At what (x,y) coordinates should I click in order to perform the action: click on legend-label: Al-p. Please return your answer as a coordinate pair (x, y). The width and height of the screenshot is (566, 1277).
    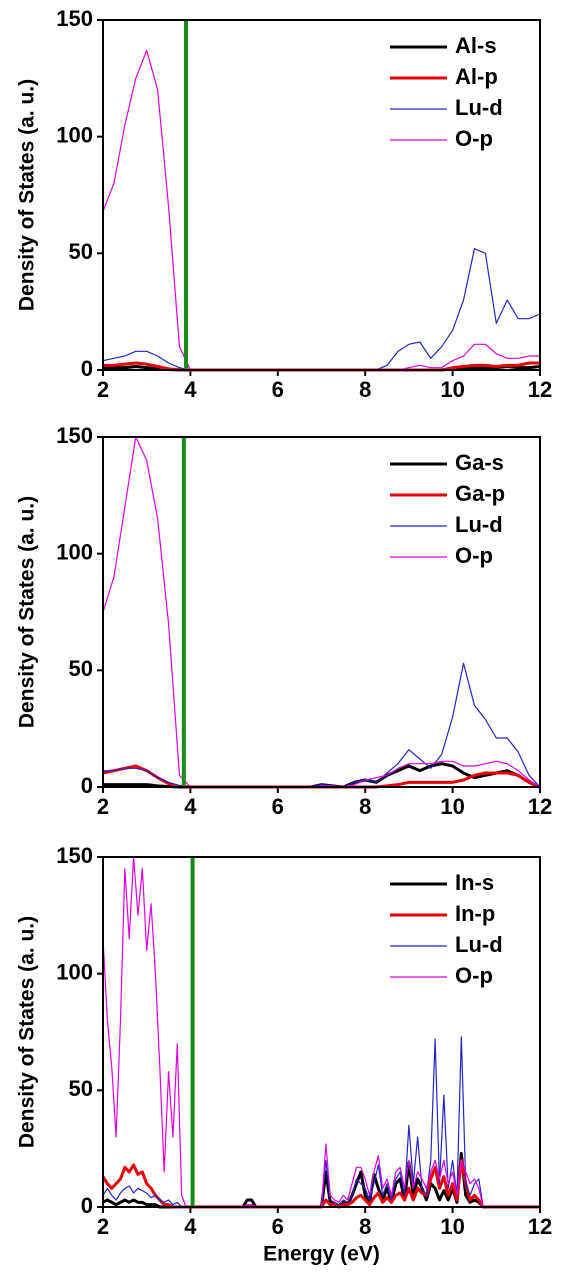
    Looking at the image, I should click on (476, 76).